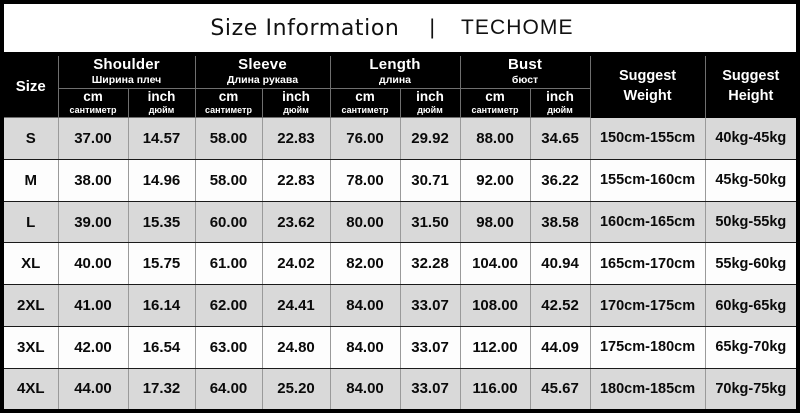  I want to click on cell-shoulder-cm: 38.00, so click(93, 180).